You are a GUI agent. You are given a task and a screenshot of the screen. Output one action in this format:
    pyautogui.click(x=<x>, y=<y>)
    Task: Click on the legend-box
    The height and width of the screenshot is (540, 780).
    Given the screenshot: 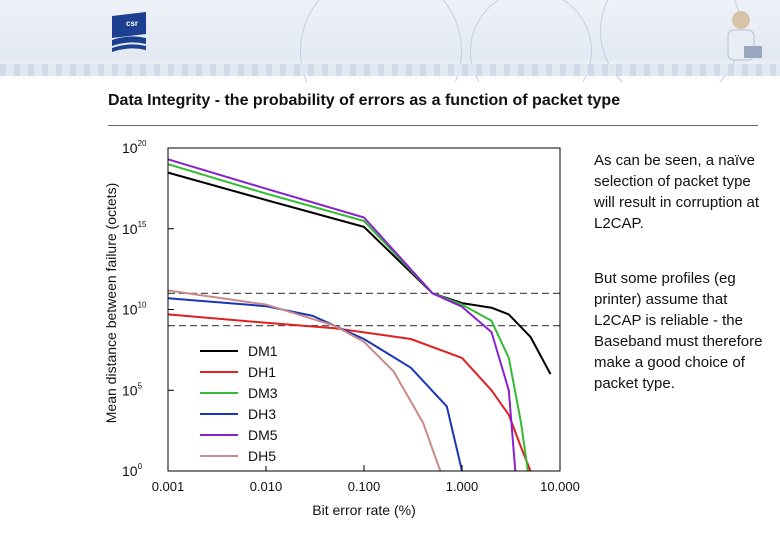 What is the action you would take?
    pyautogui.click(x=246, y=401)
    